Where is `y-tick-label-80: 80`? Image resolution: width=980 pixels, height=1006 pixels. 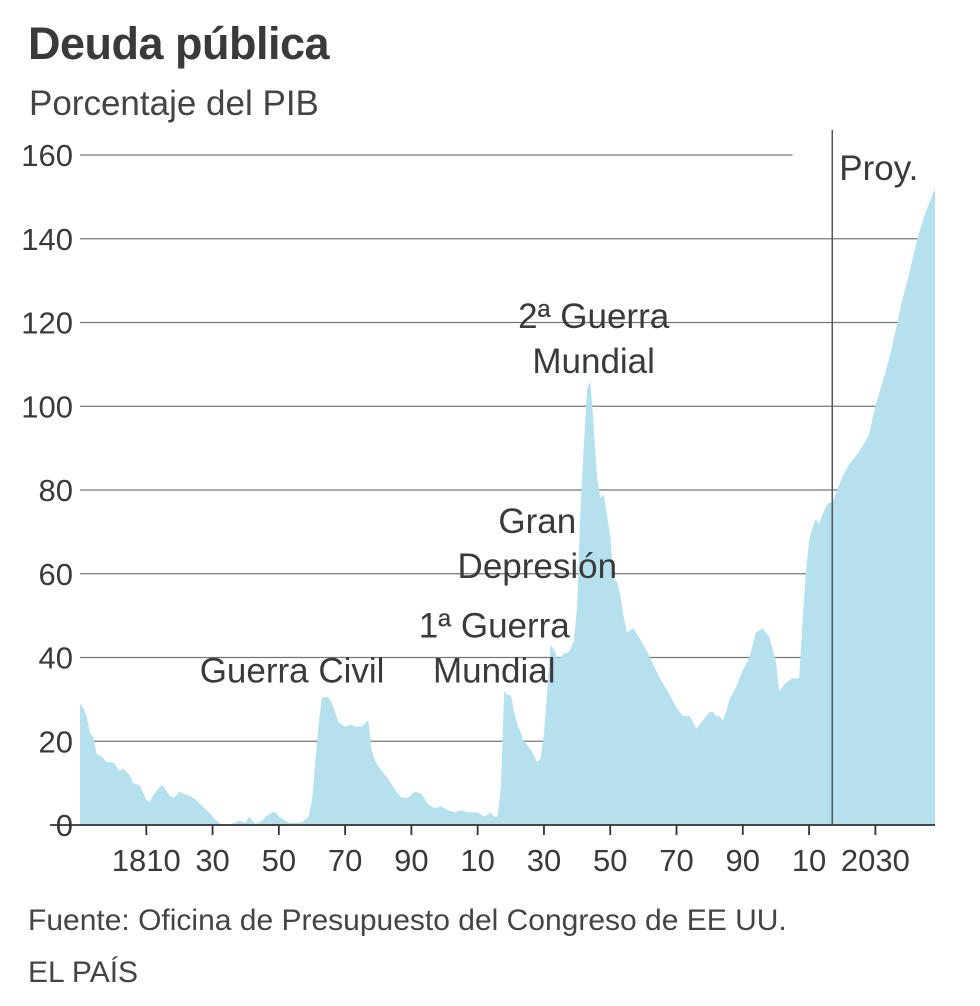 y-tick-label-80: 80 is located at coordinates (56, 490).